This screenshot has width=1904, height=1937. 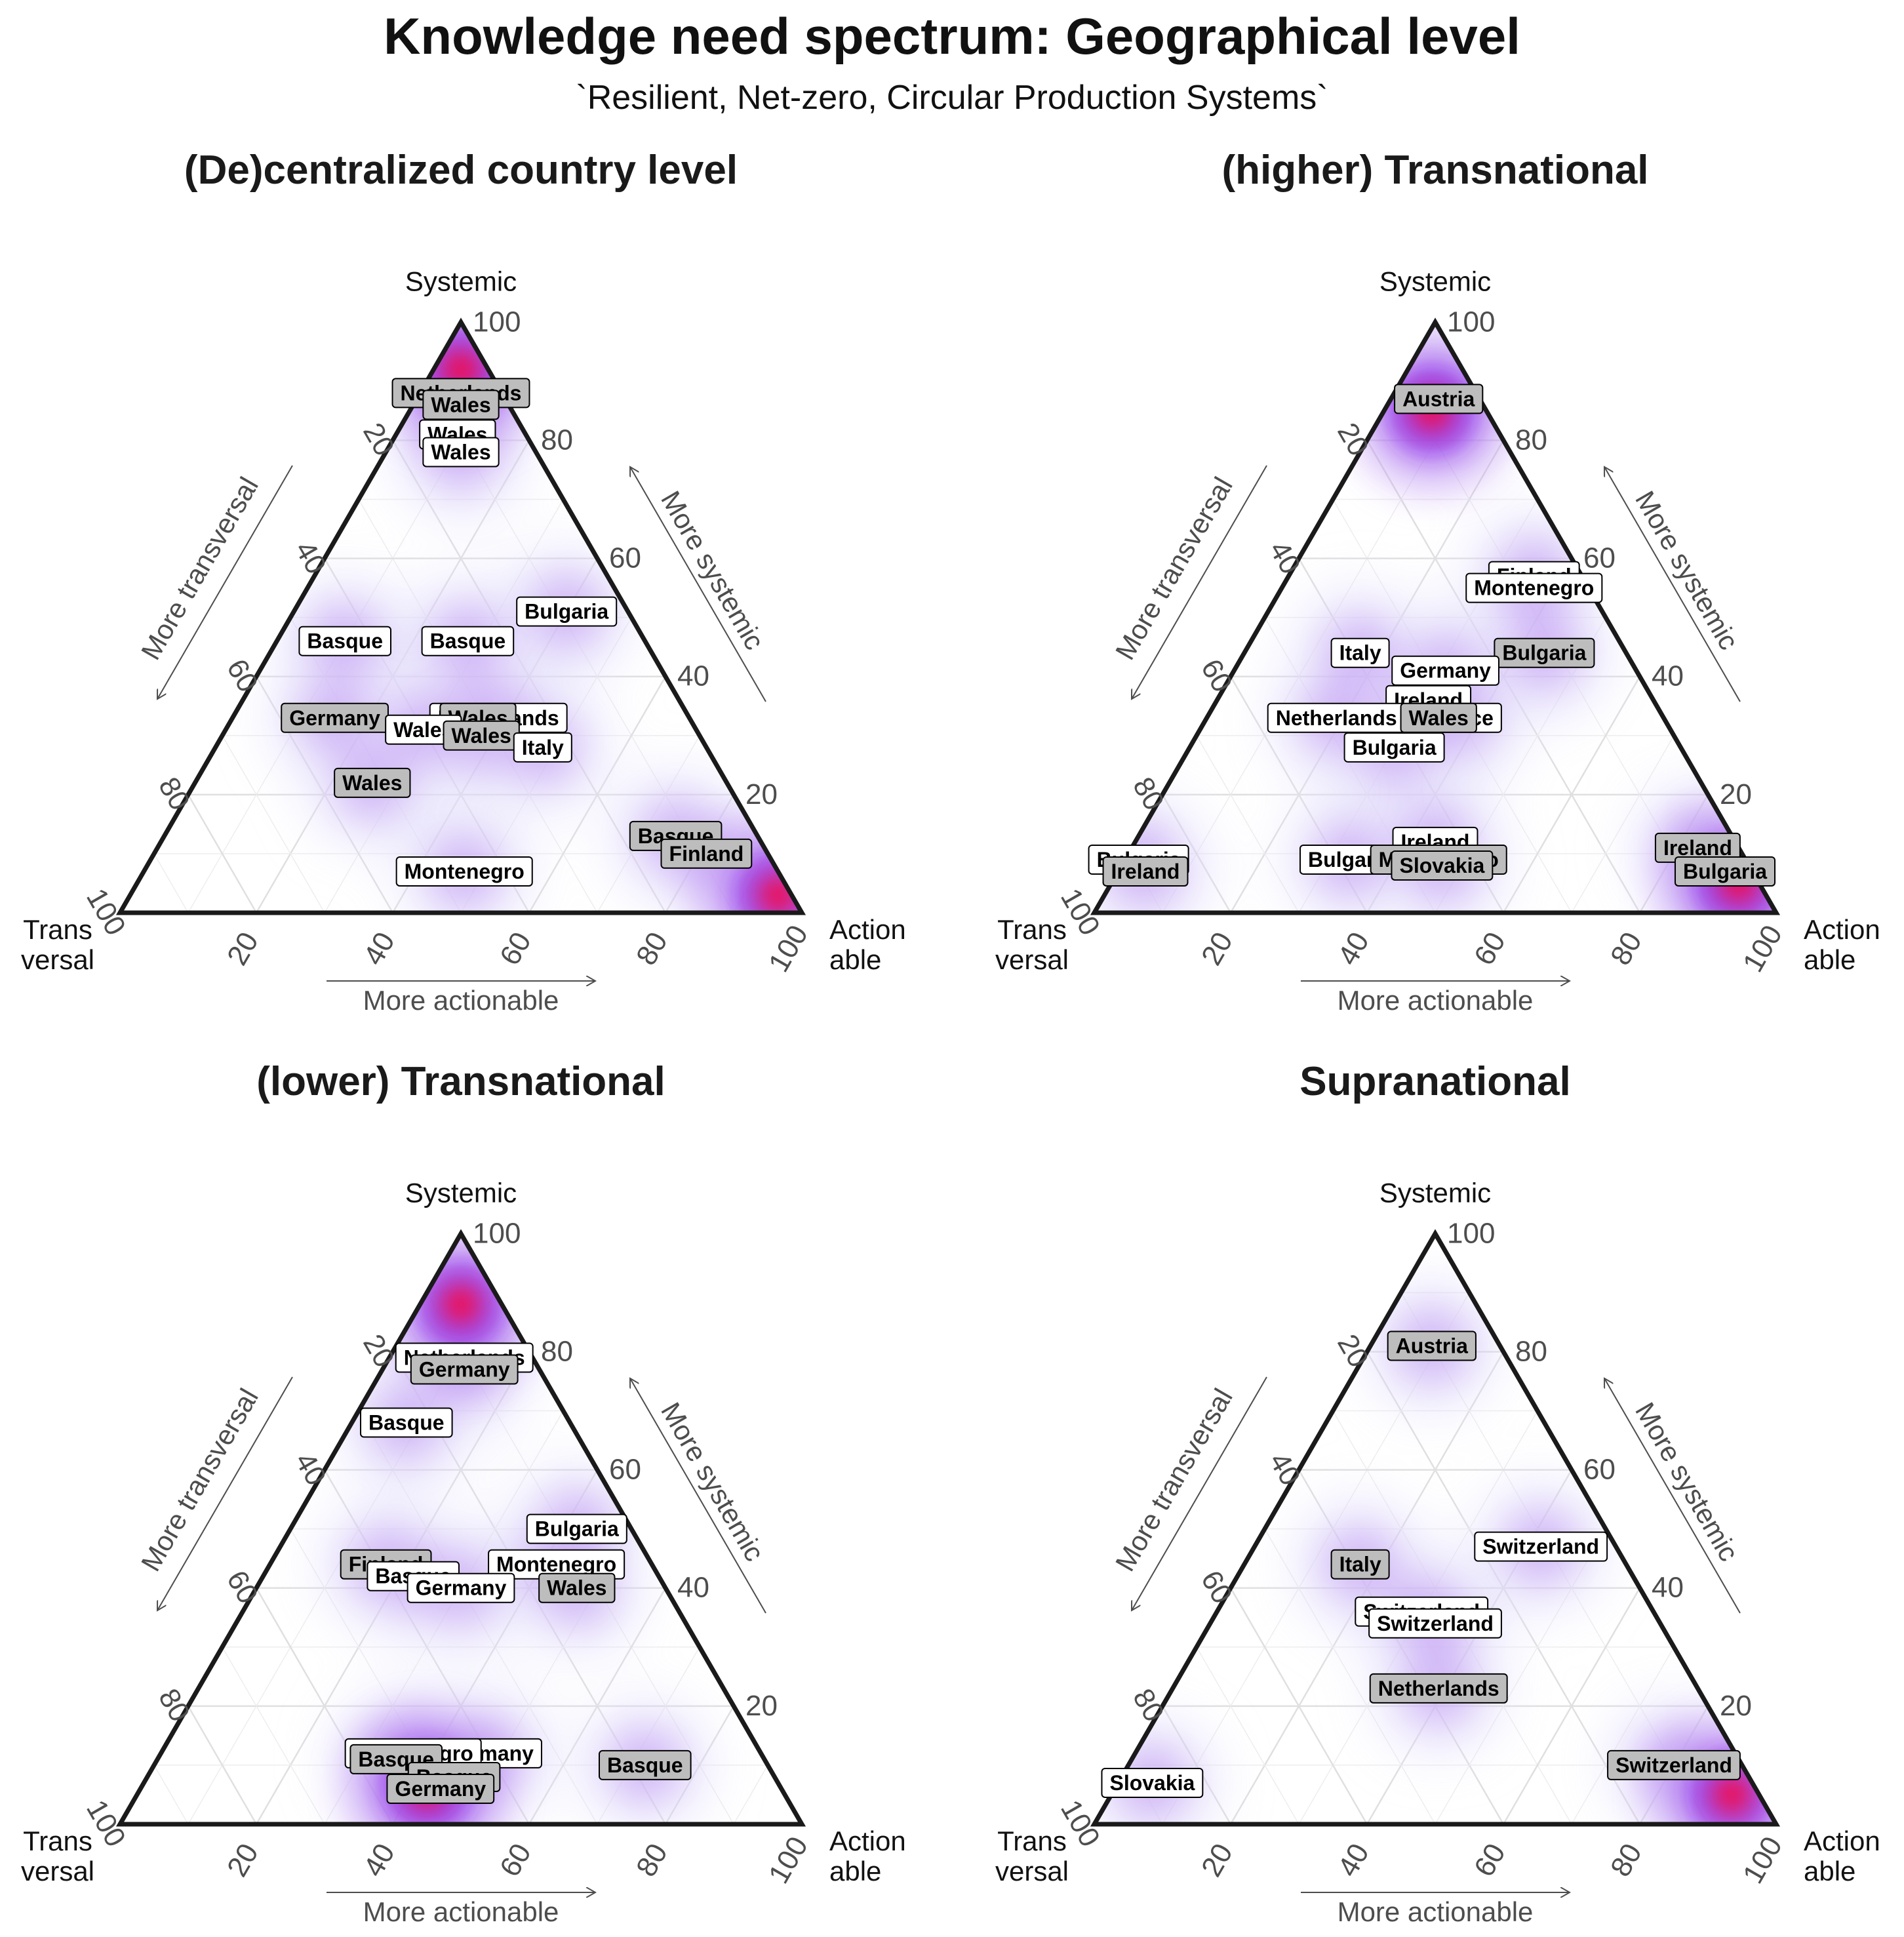 I want to click on point-label: Austria, so click(x=1439, y=399).